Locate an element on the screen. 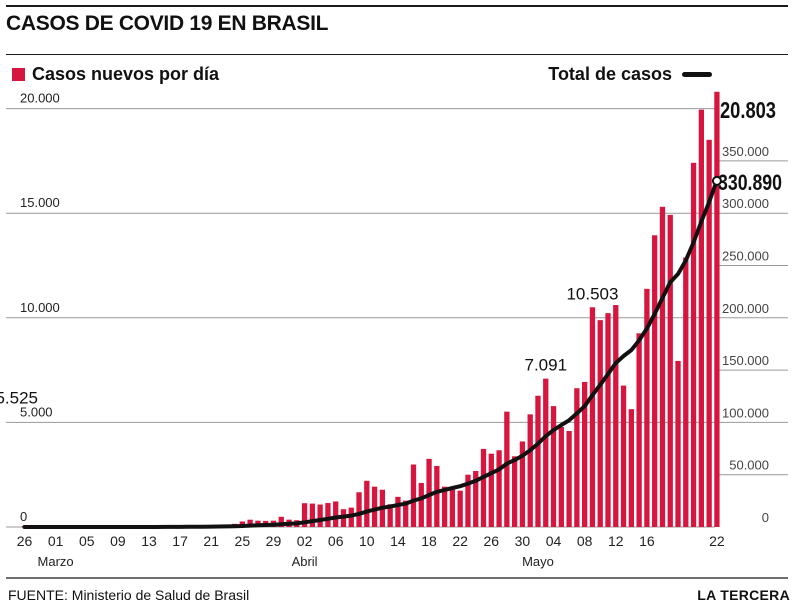 The width and height of the screenshot is (800, 606). peak-annotation-1: 7.091 is located at coordinates (545, 365).